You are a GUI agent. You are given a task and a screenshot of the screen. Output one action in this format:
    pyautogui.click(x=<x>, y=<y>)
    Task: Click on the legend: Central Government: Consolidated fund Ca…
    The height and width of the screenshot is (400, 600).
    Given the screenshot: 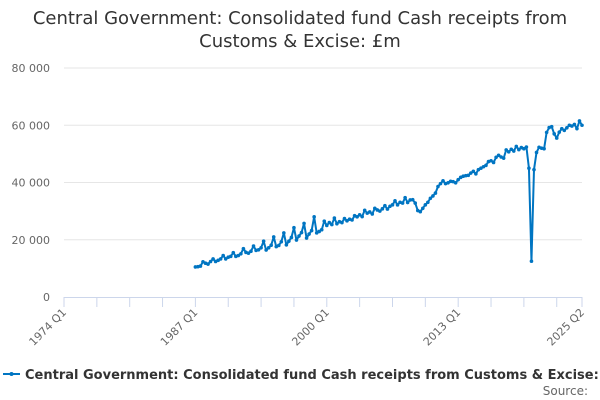 What is the action you would take?
    pyautogui.click(x=301, y=375)
    